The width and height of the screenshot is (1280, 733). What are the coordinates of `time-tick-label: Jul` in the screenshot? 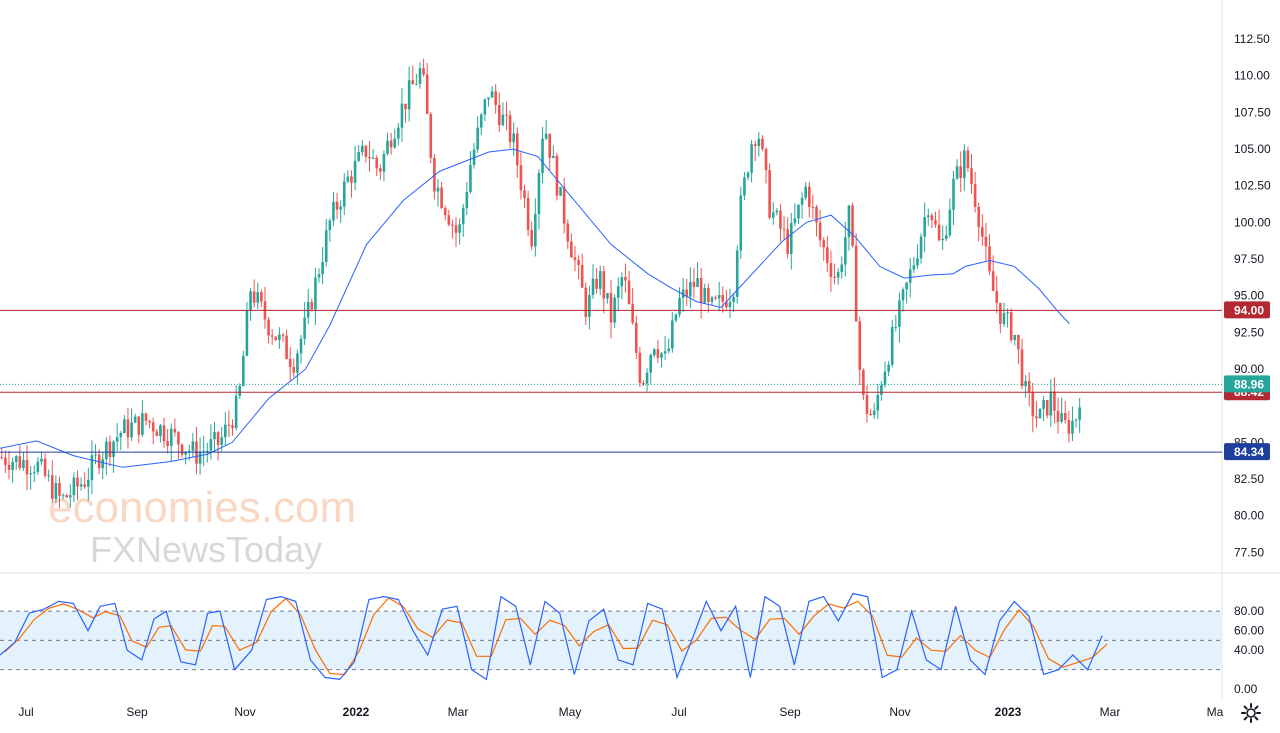 It's located at (25, 712).